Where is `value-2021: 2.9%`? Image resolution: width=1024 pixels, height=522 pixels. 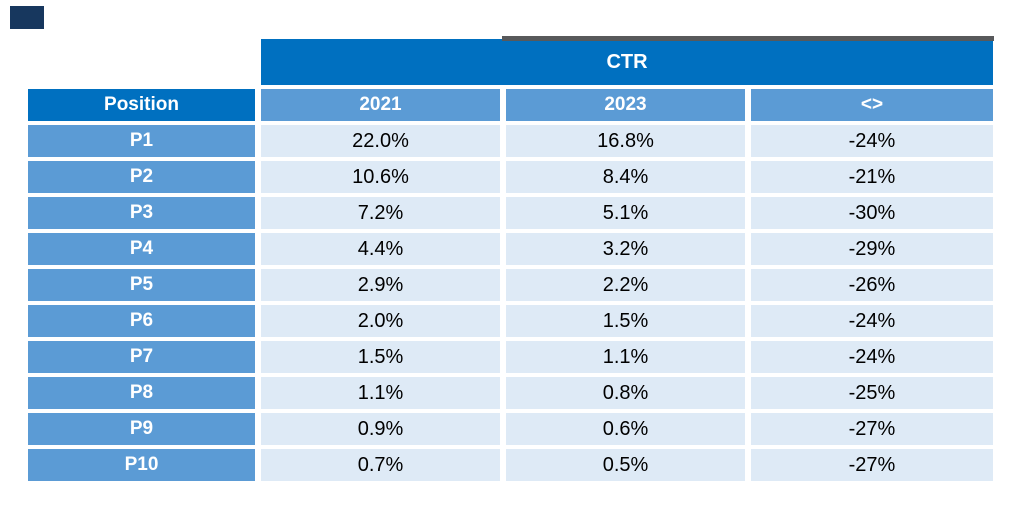
value-2021: 2.9% is located at coordinates (380, 285).